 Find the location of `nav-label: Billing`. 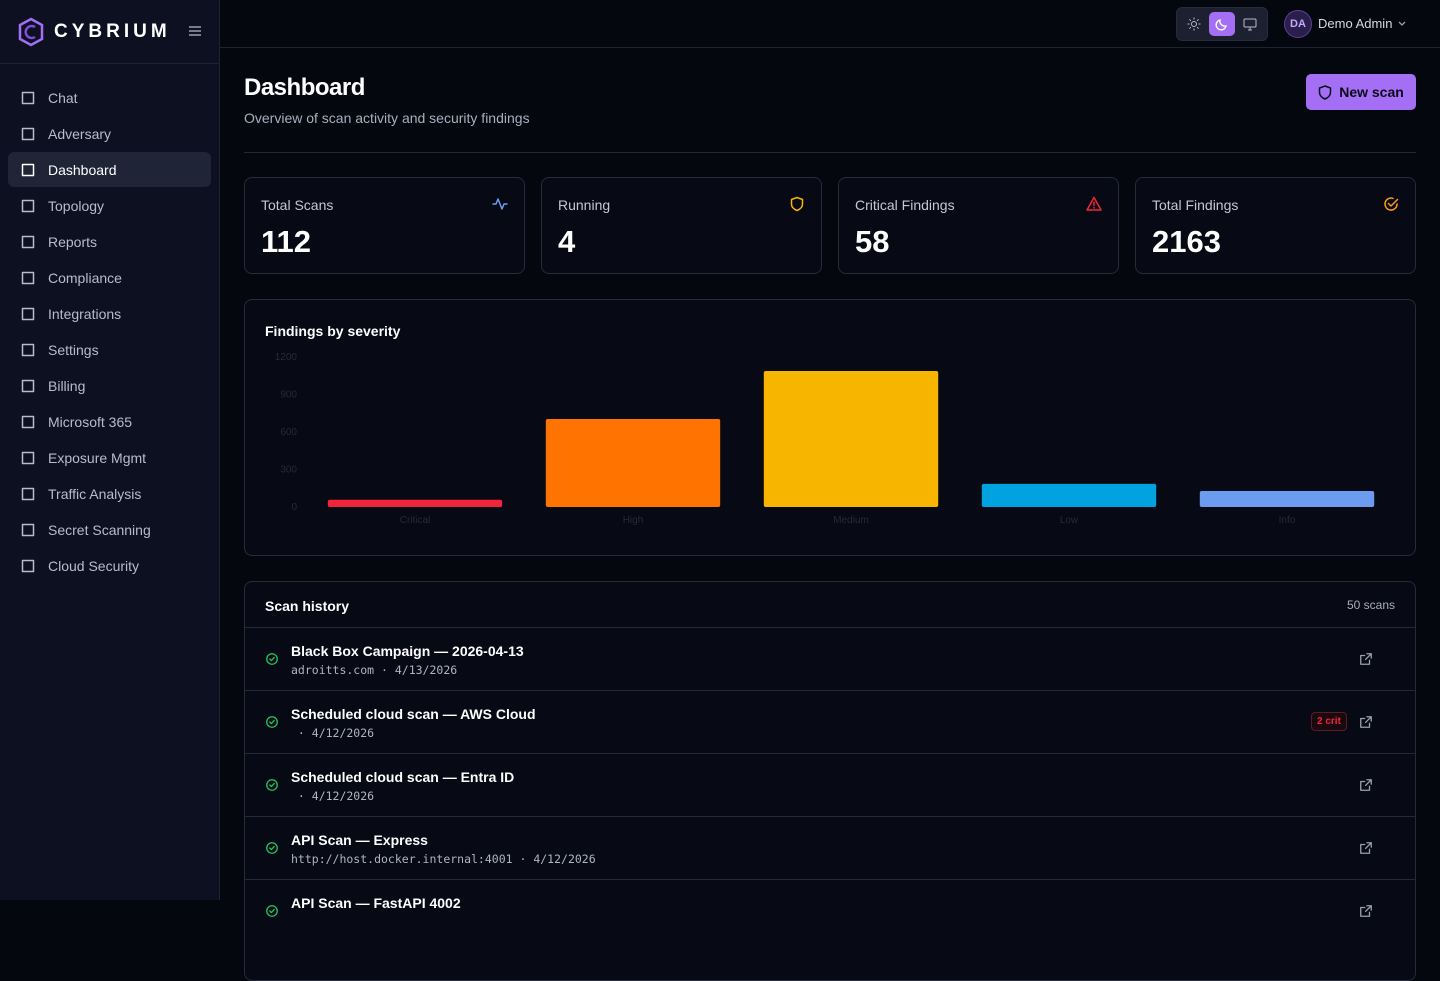

nav-label: Billing is located at coordinates (67, 385).